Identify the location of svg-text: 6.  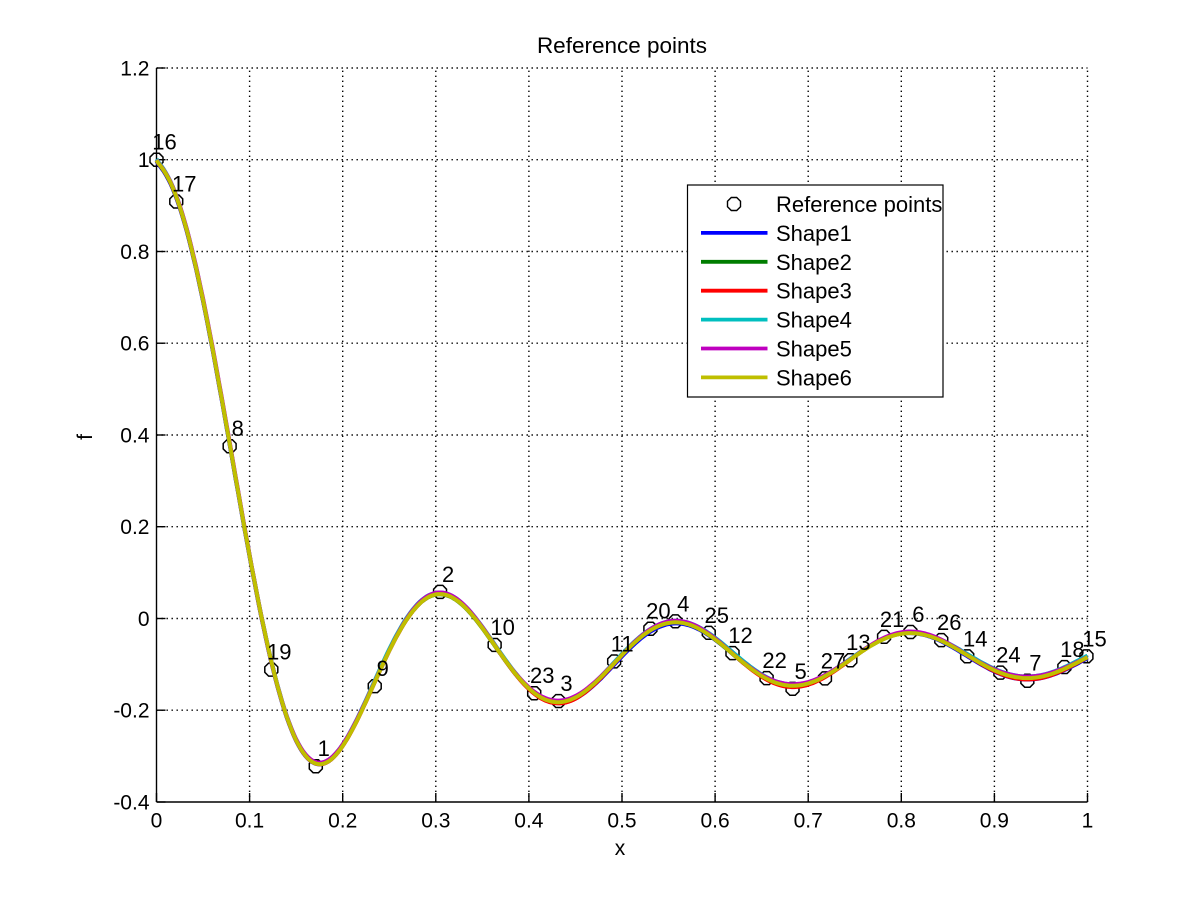
(918, 614).